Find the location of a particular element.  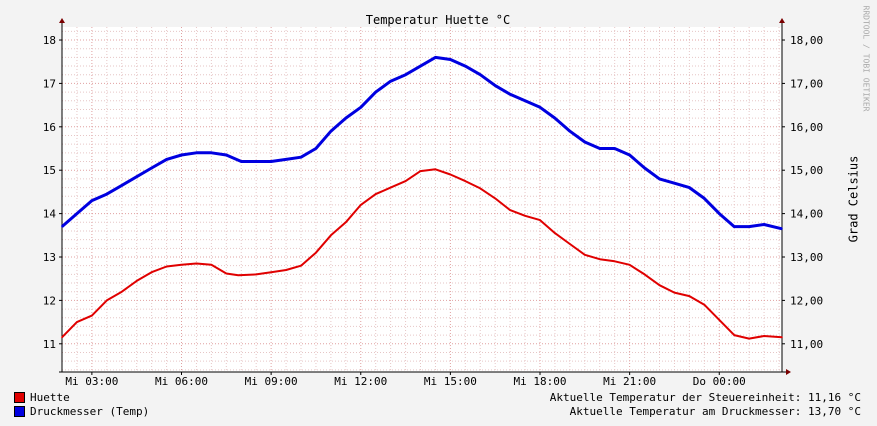

legend-item-druckmesser: Druckmesser (Temp) is located at coordinates (81, 411).